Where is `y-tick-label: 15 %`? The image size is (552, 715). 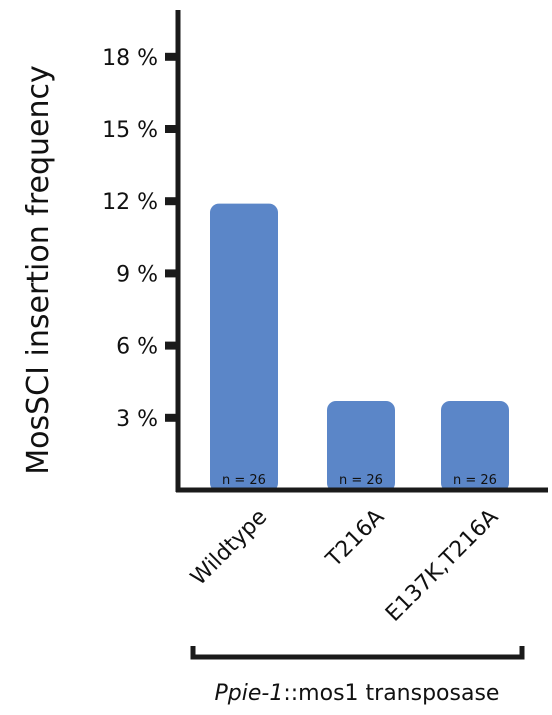 y-tick-label: 15 % is located at coordinates (130, 130).